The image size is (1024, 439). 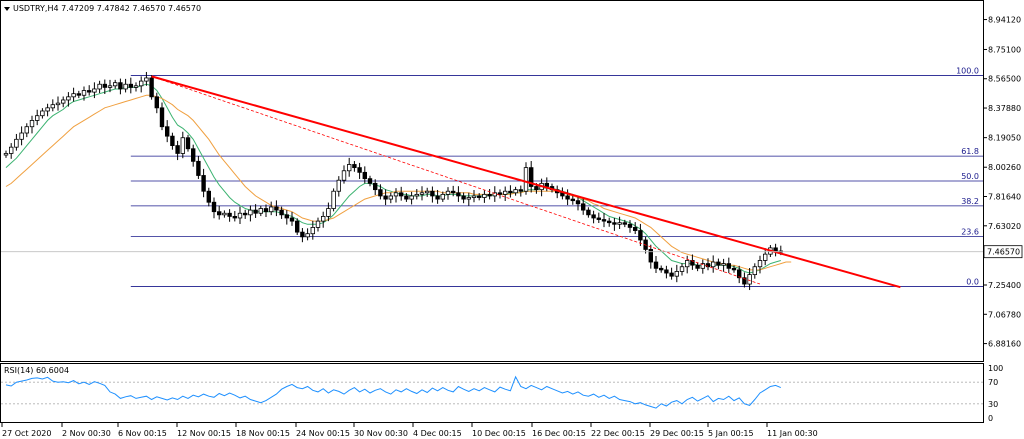 What do you see at coordinates (36, 370) in the screenshot?
I see `rsi-label: RSI(14) 60.6004` at bounding box center [36, 370].